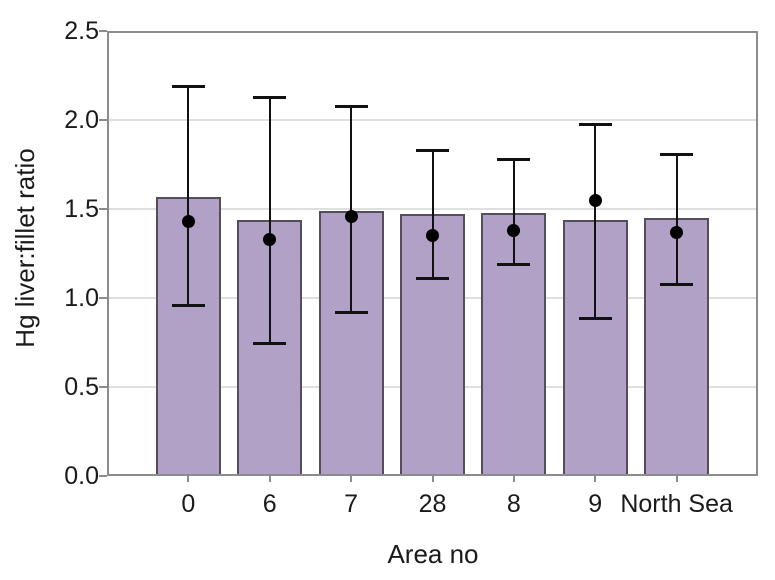 The height and width of the screenshot is (580, 775). What do you see at coordinates (351, 504) in the screenshot?
I see `x-tick-label: 7` at bounding box center [351, 504].